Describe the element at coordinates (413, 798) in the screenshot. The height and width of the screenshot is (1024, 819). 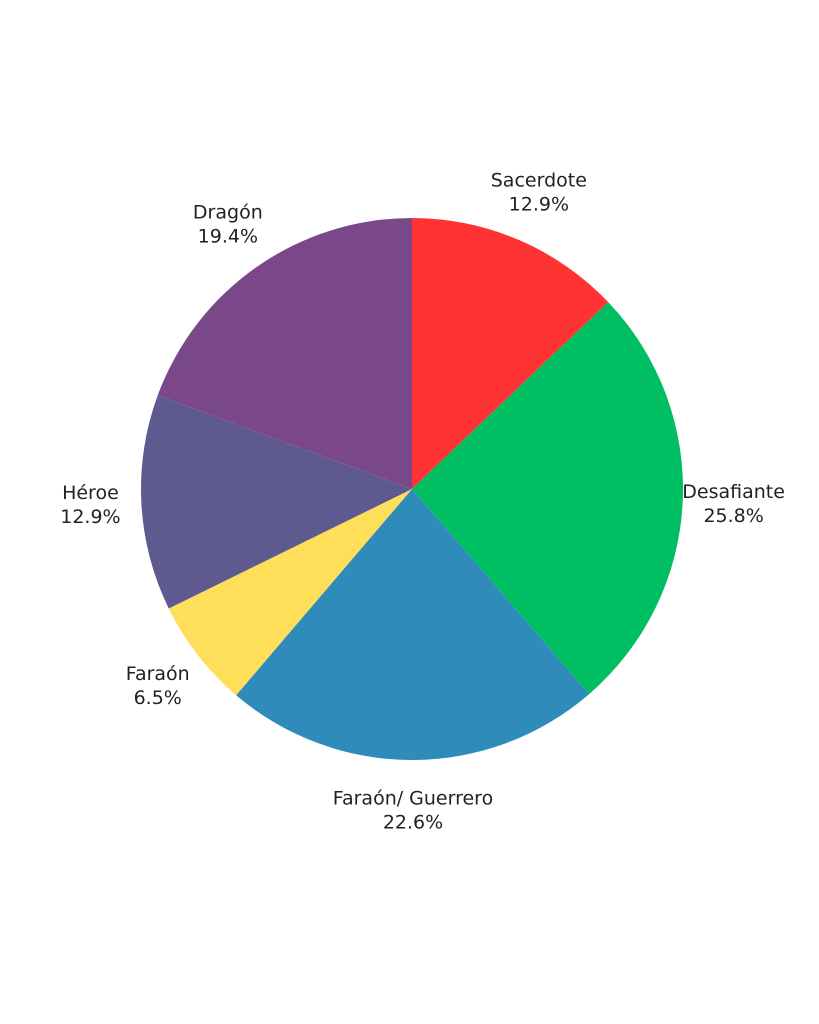
I see `slice-label: Faraón/ Guerrero` at that location.